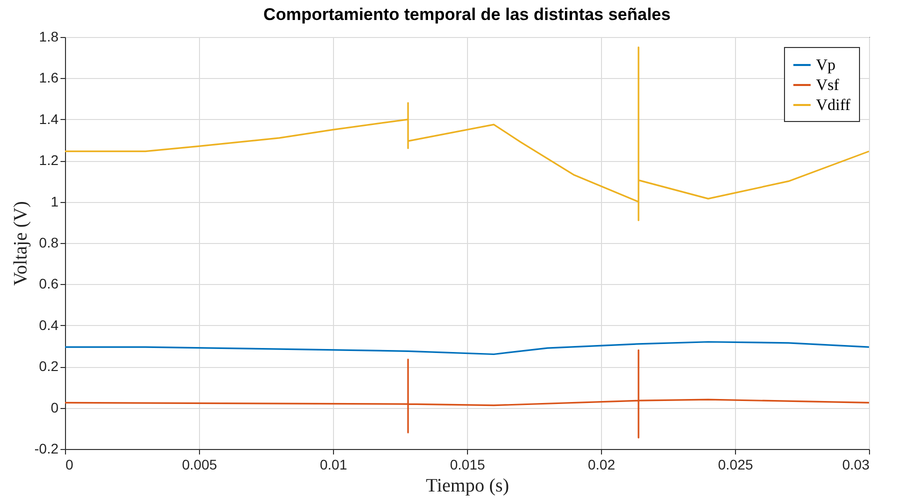 The width and height of the screenshot is (898, 500). What do you see at coordinates (828, 85) in the screenshot?
I see `legend-label: Vsf` at bounding box center [828, 85].